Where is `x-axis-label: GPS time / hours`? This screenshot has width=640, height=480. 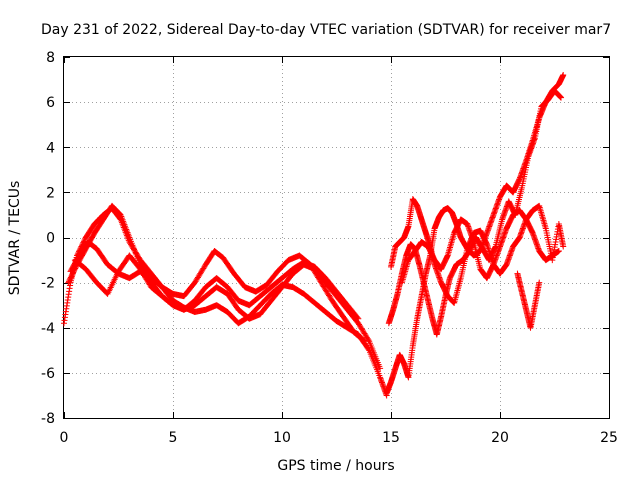
x-axis-label: GPS time / hours is located at coordinates (335, 466).